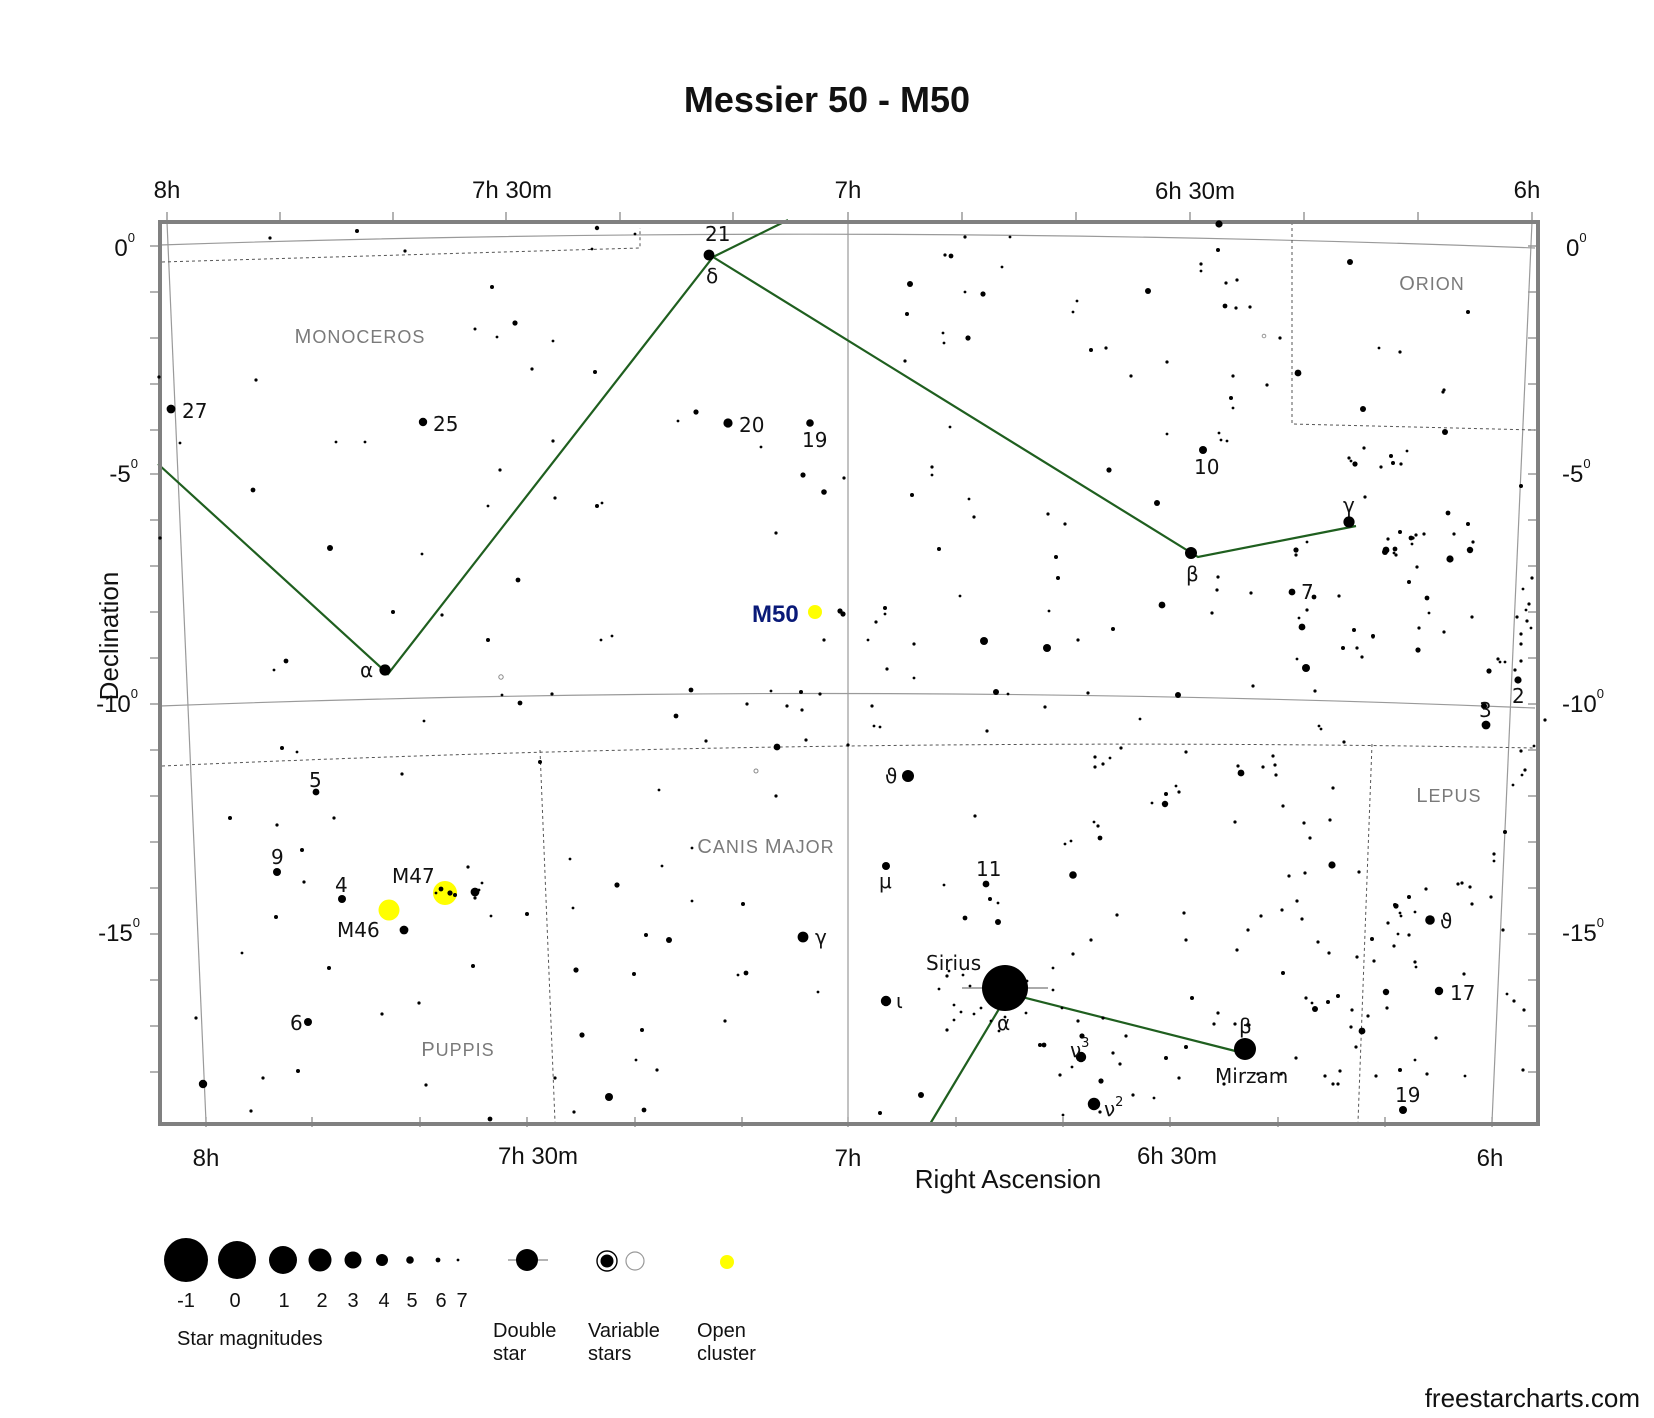 This screenshot has height=1418, width=1654. I want to click on label-10: 10, so click(1206, 467).